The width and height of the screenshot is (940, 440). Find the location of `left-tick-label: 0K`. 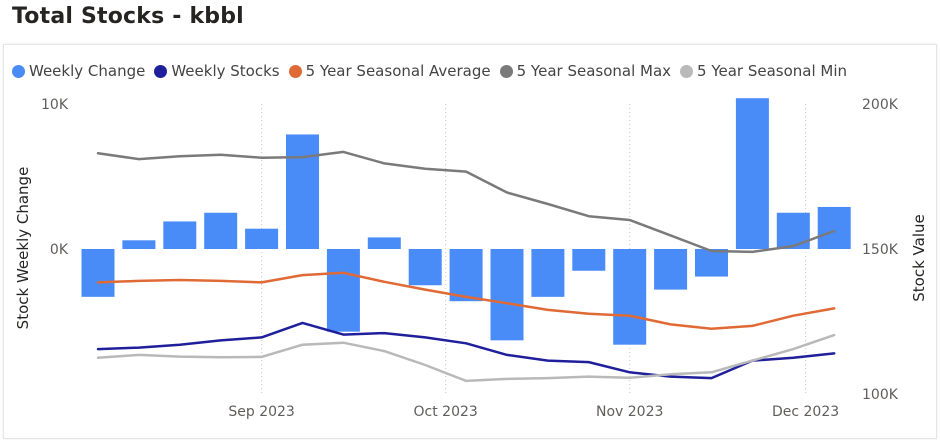

left-tick-label: 0K is located at coordinates (59, 250).